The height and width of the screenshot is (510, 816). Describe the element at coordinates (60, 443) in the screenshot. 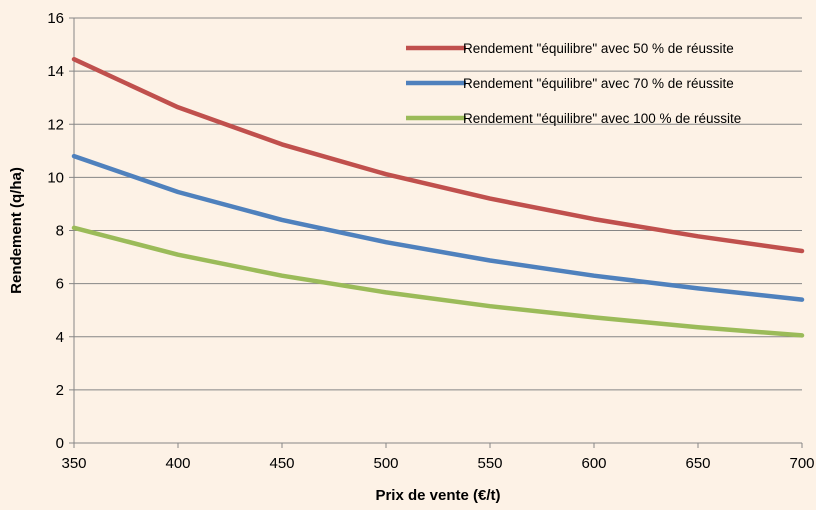

I see `y-tick-label: 0` at that location.